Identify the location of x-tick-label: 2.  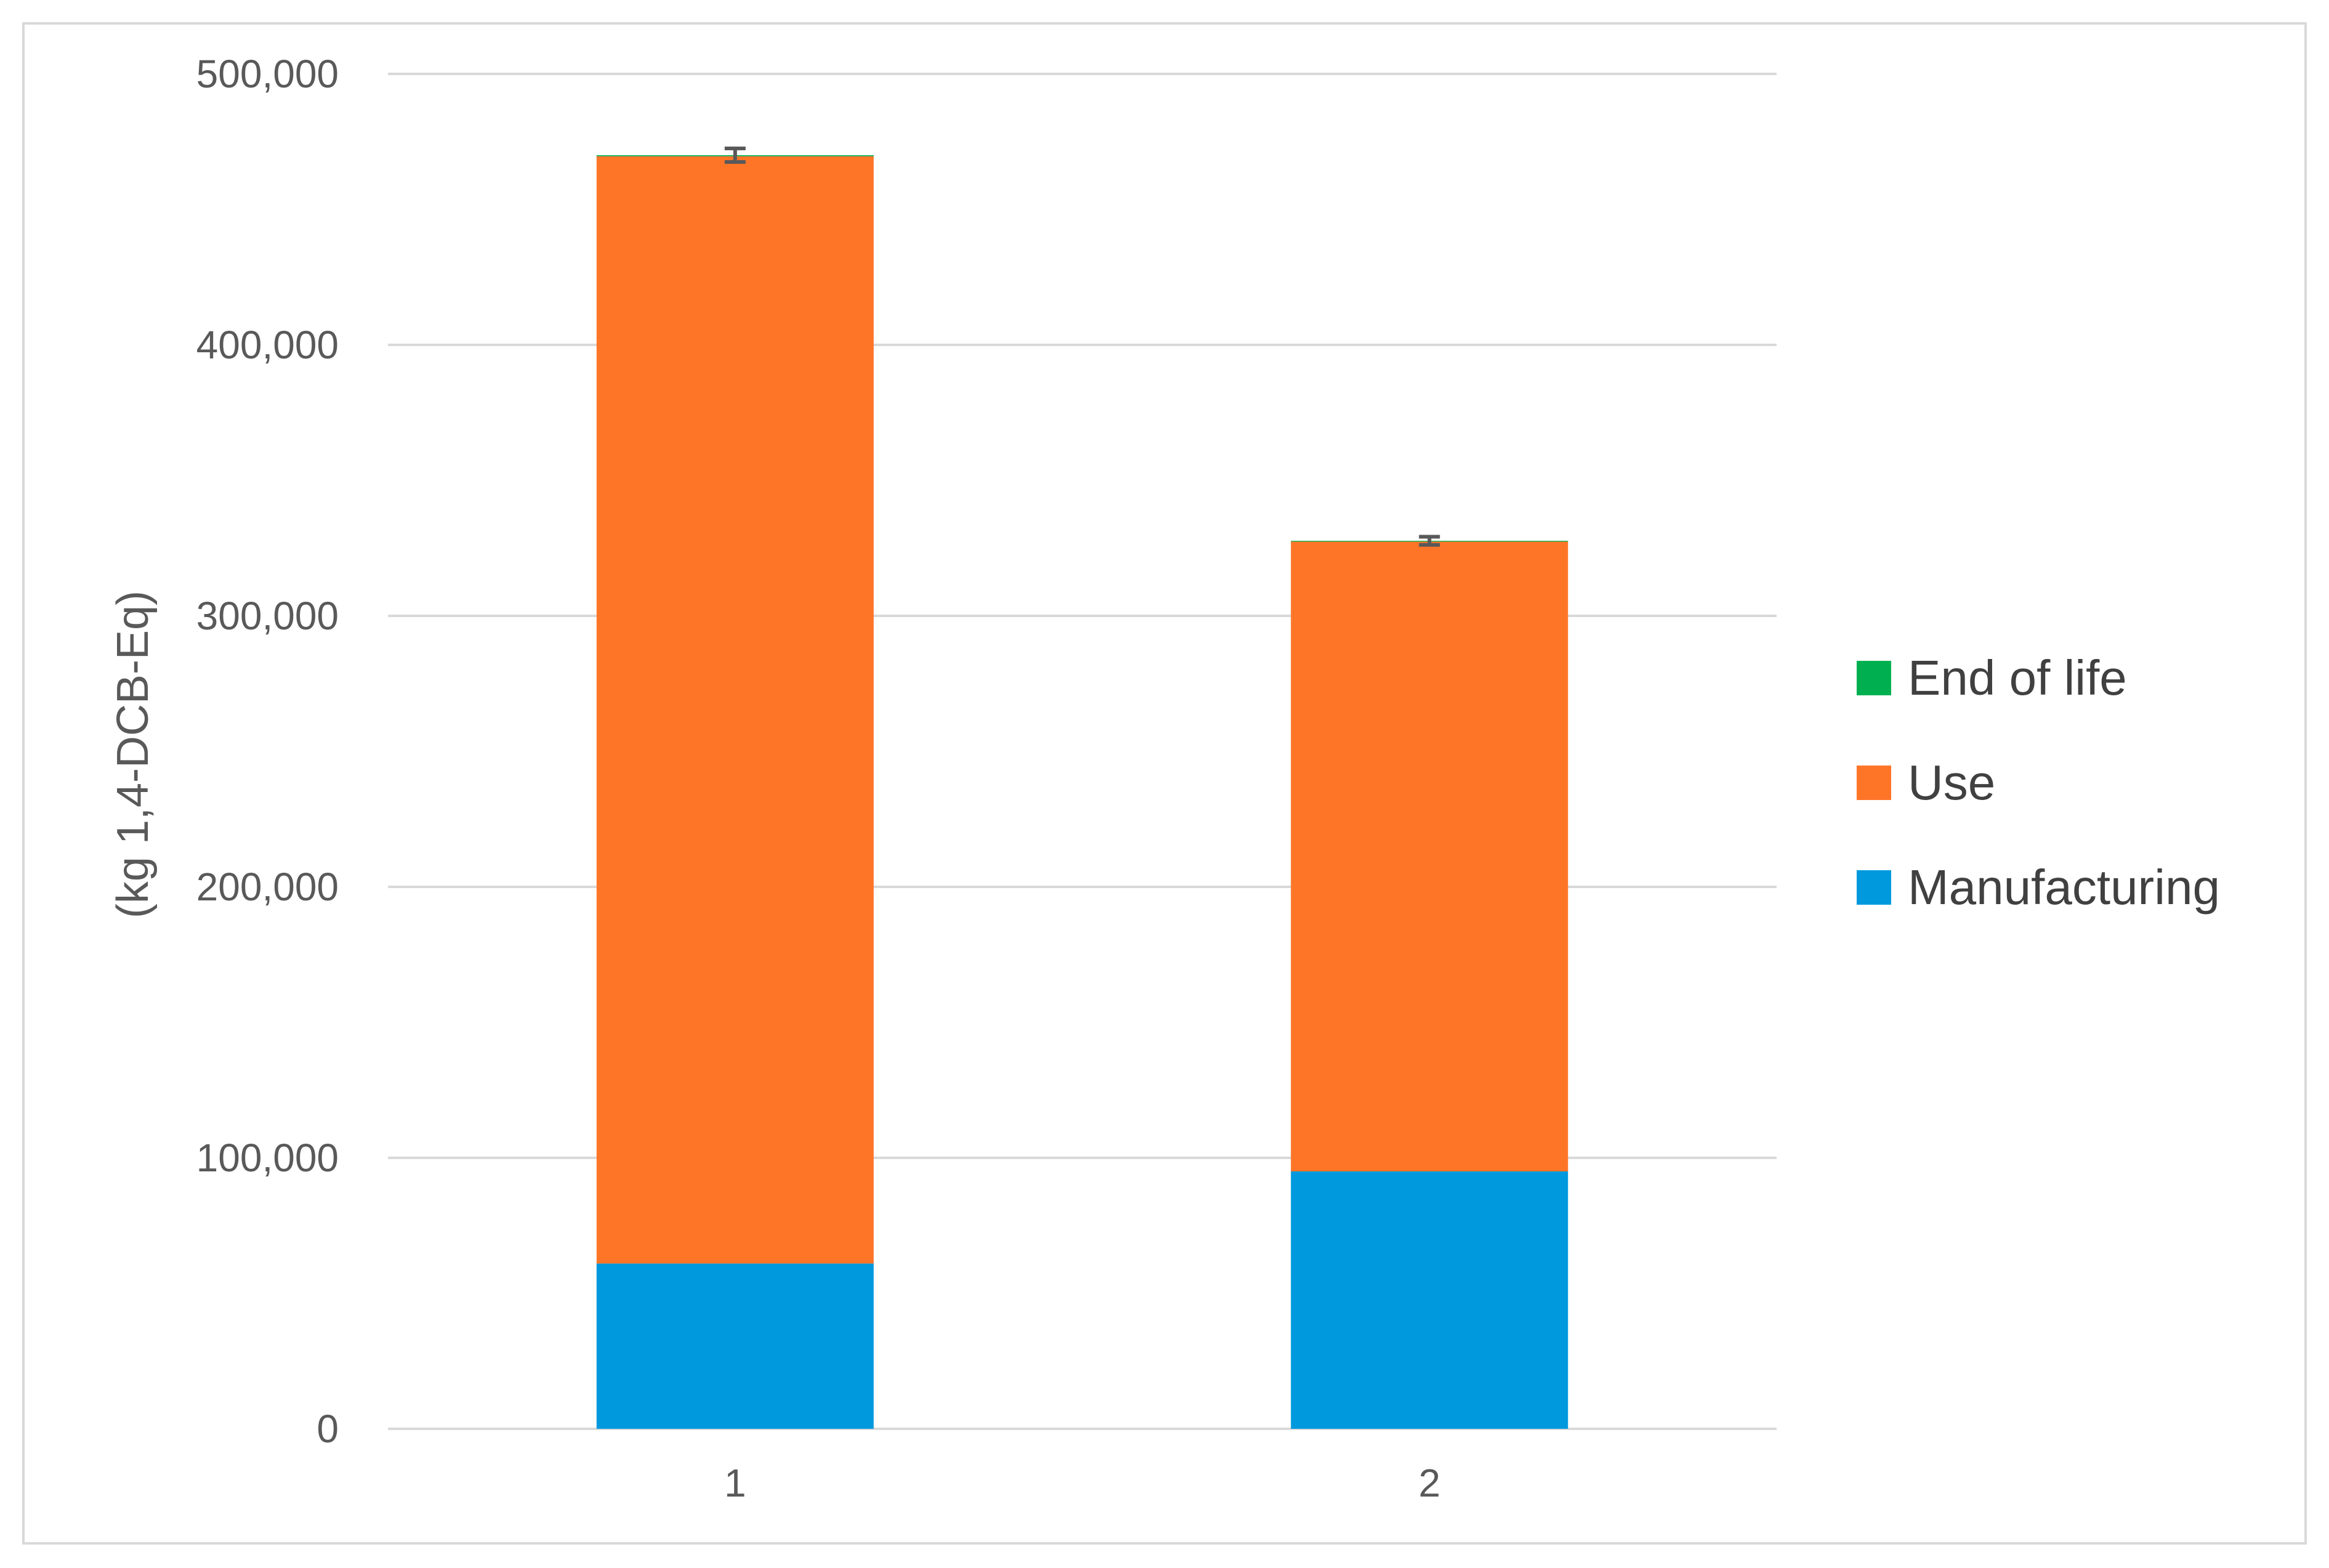
(1429, 1483).